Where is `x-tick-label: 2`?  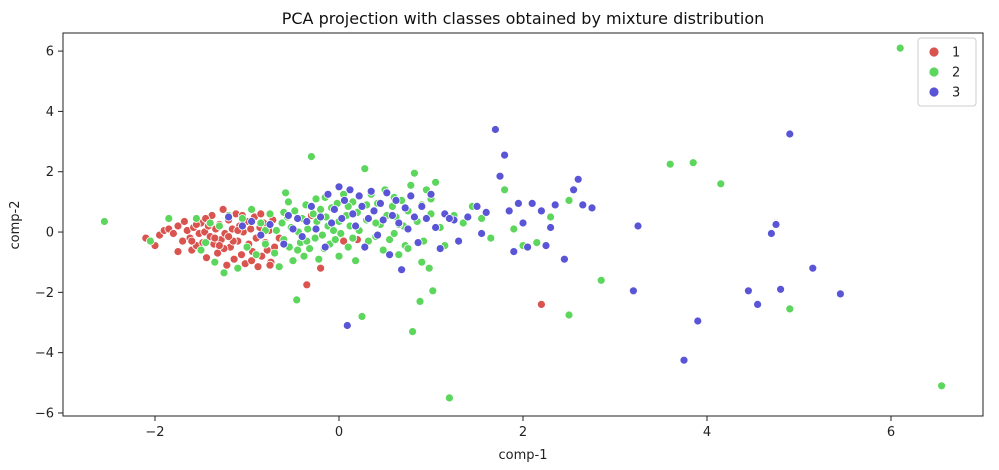
x-tick-label: 2 is located at coordinates (523, 432).